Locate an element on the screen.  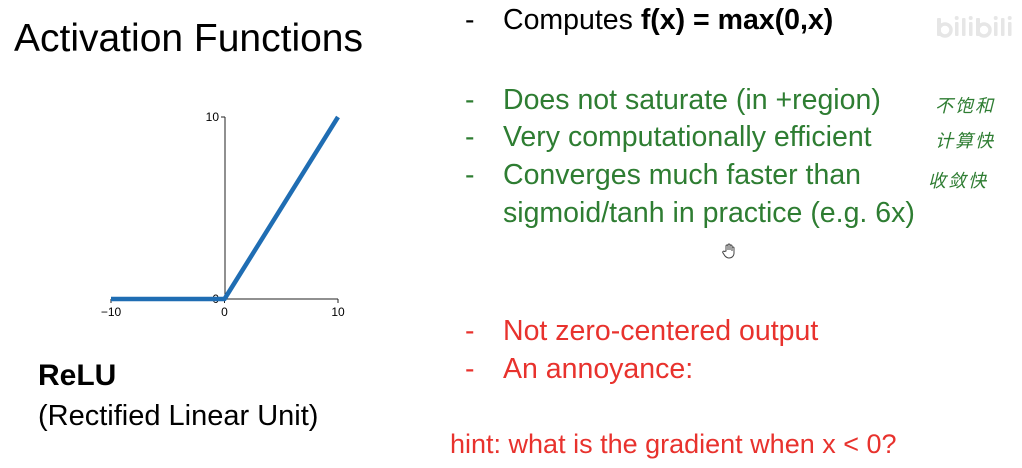
hint-text: hint: what is the gradient when x < 0? is located at coordinates (673, 444).